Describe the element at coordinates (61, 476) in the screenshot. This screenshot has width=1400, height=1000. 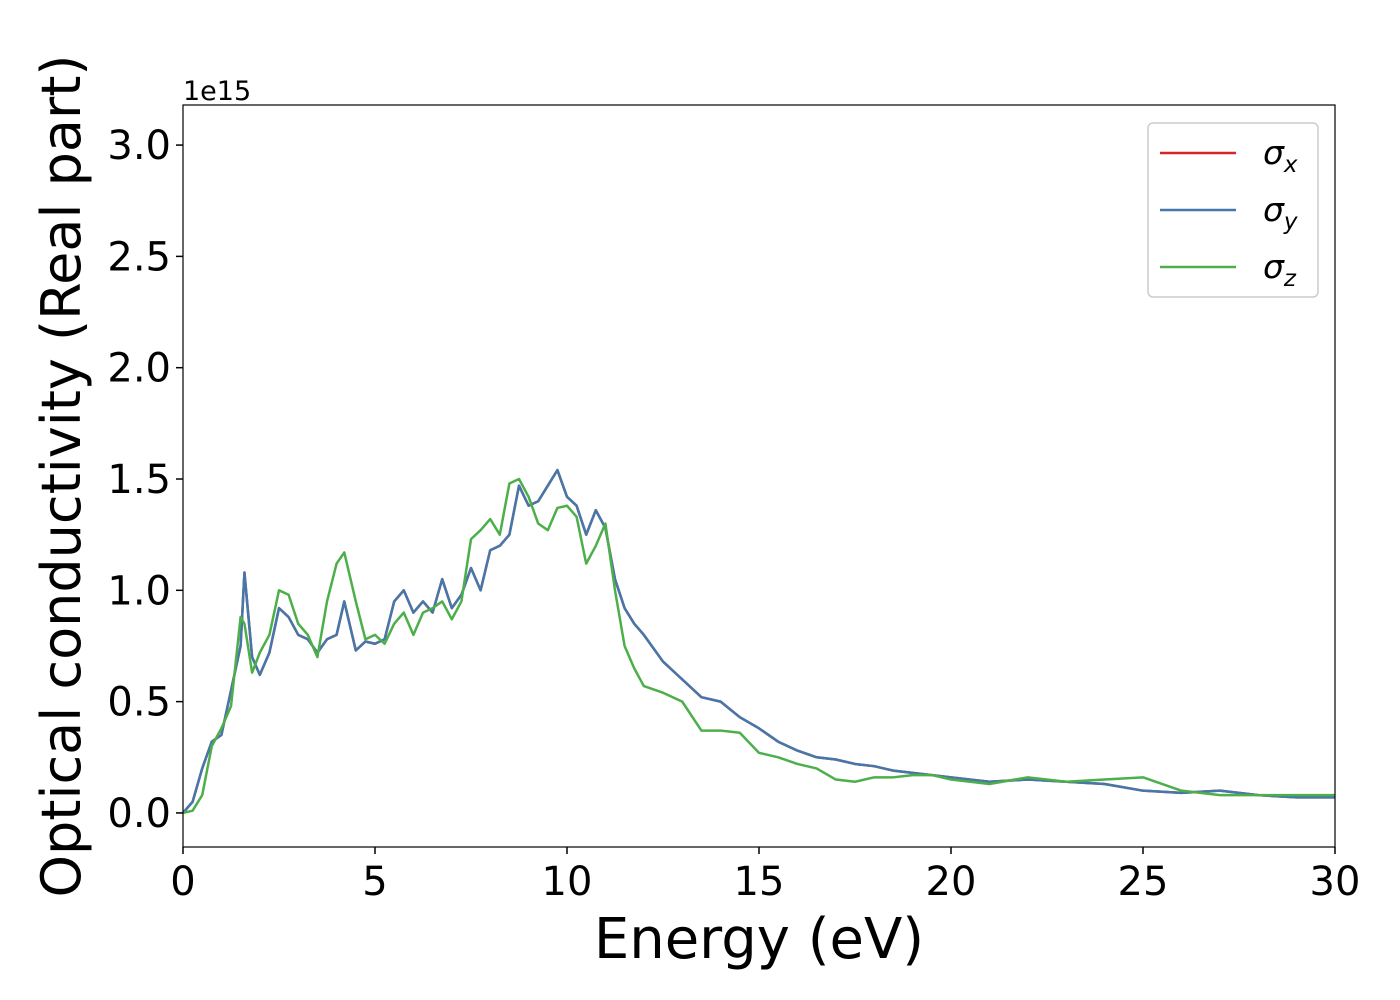
I see `y-axis-label: Optical conductivity (Real part)` at that location.